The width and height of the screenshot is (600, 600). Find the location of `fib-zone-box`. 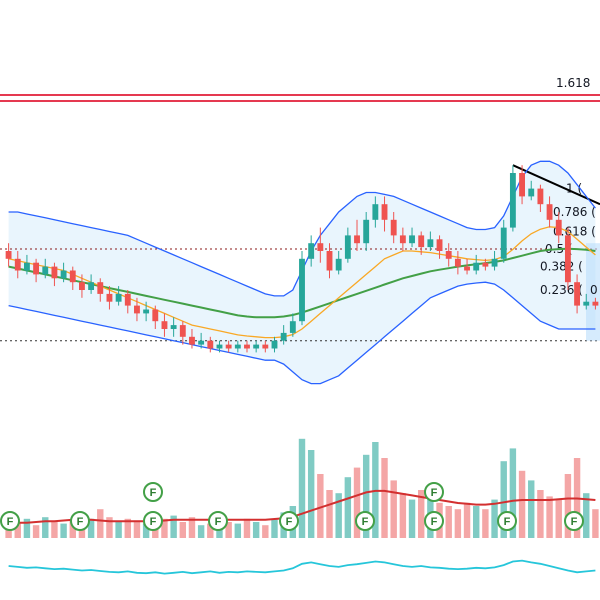

fib-zone-box is located at coordinates (593, 292).